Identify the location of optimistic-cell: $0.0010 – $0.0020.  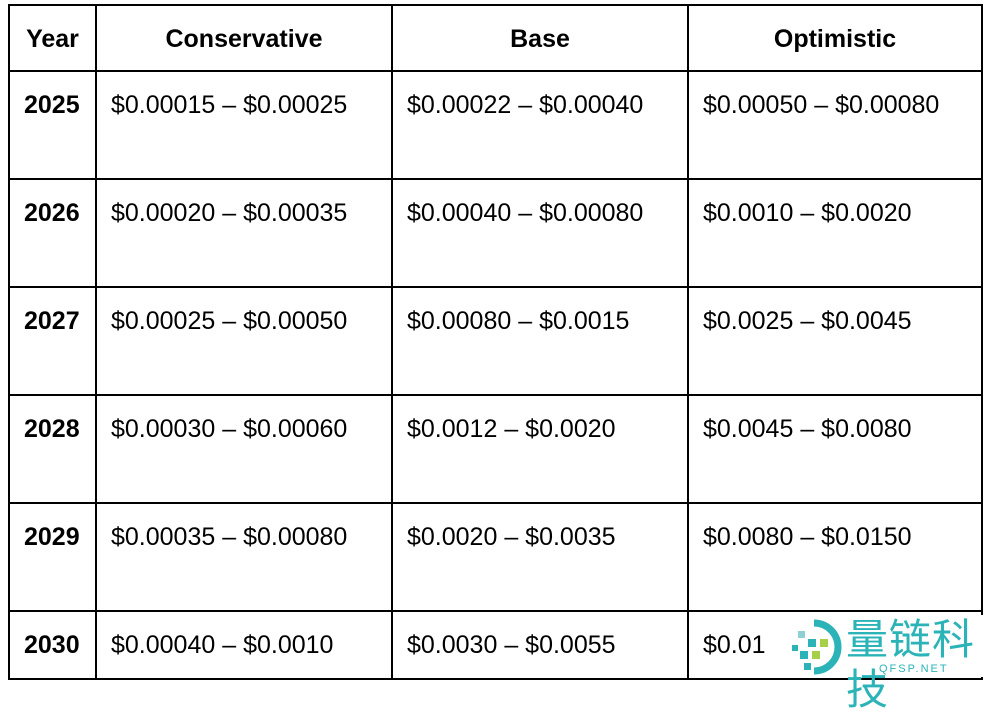
(835, 233).